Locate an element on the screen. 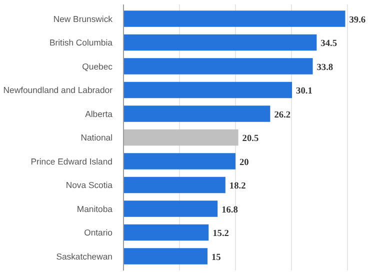 This screenshot has height=274, width=384. y-tick-label: Manitoba is located at coordinates (94, 209).